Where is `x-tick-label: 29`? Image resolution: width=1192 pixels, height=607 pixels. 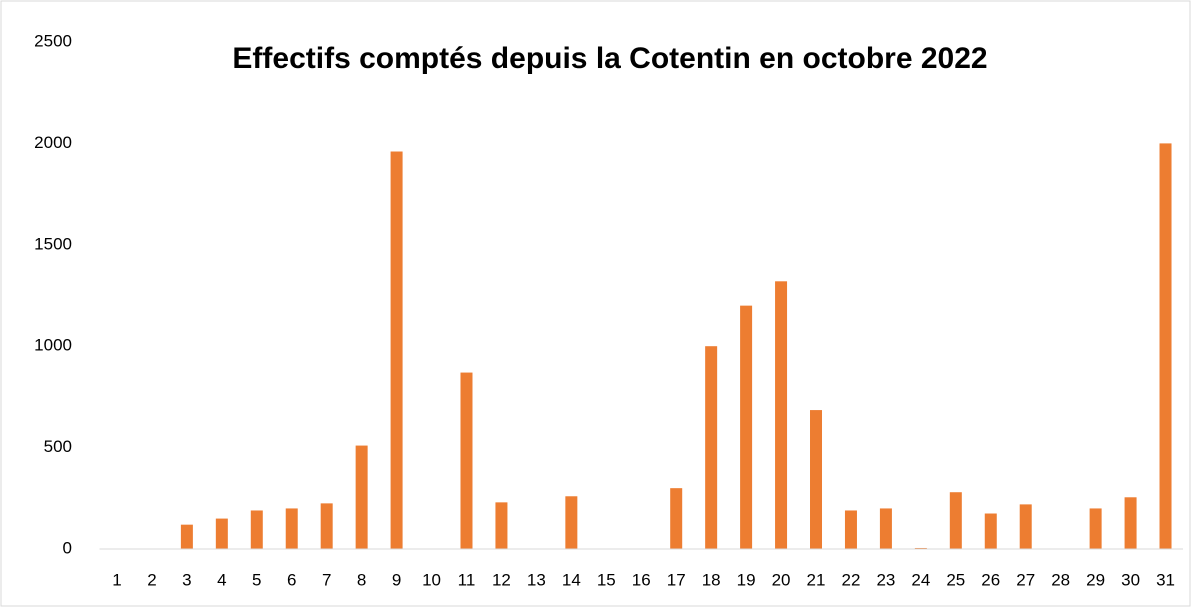 x-tick-label: 29 is located at coordinates (1095, 579).